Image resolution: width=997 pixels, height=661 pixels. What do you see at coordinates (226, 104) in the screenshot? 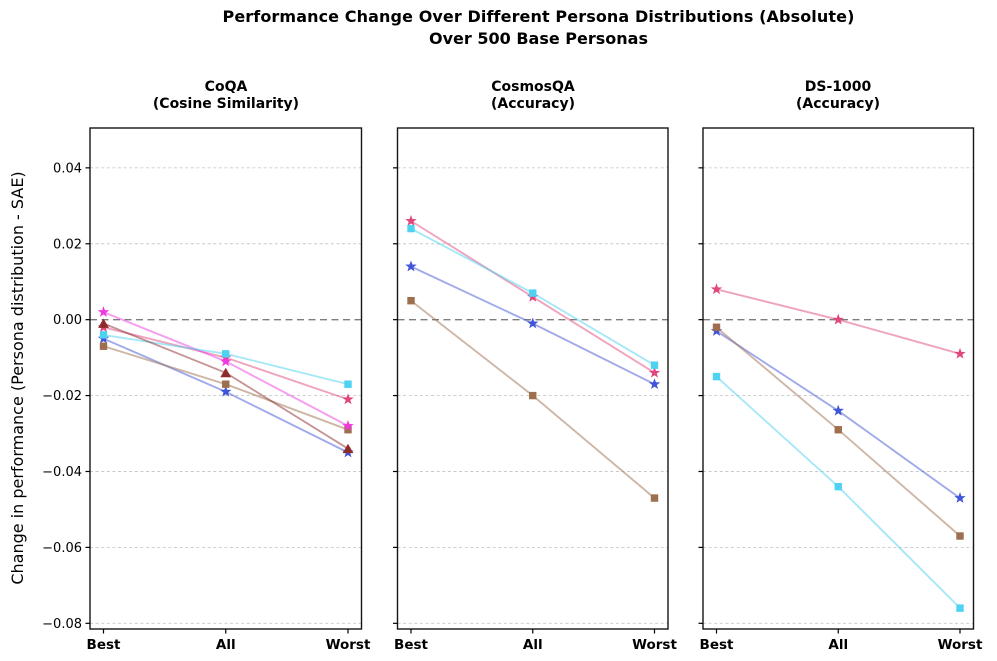
I see `subplot-title-line2: (Cosine Similarity)` at bounding box center [226, 104].